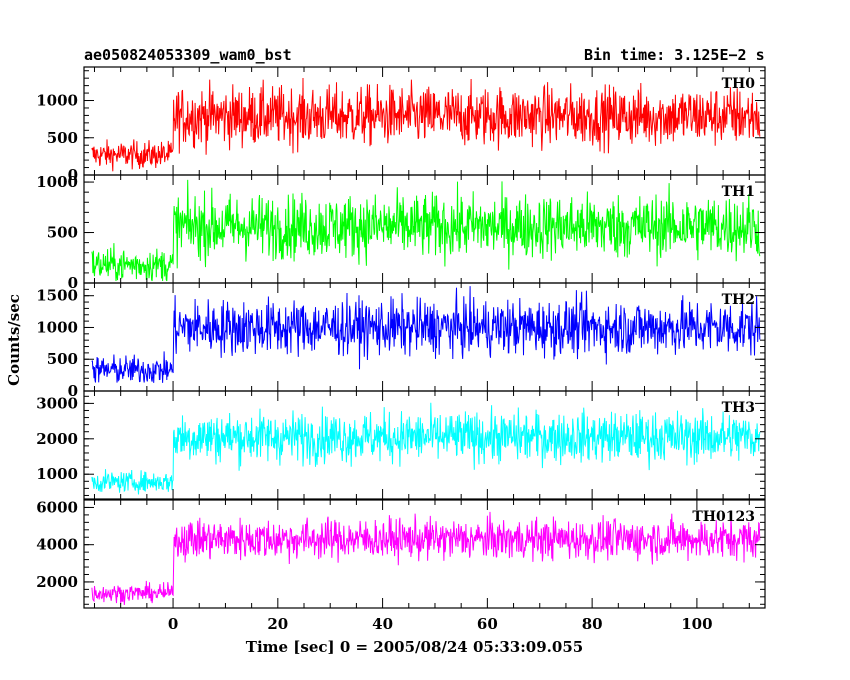  What do you see at coordinates (674, 55) in the screenshot?
I see `bin-time-label: Bin time: 3.125E−2 s` at bounding box center [674, 55].